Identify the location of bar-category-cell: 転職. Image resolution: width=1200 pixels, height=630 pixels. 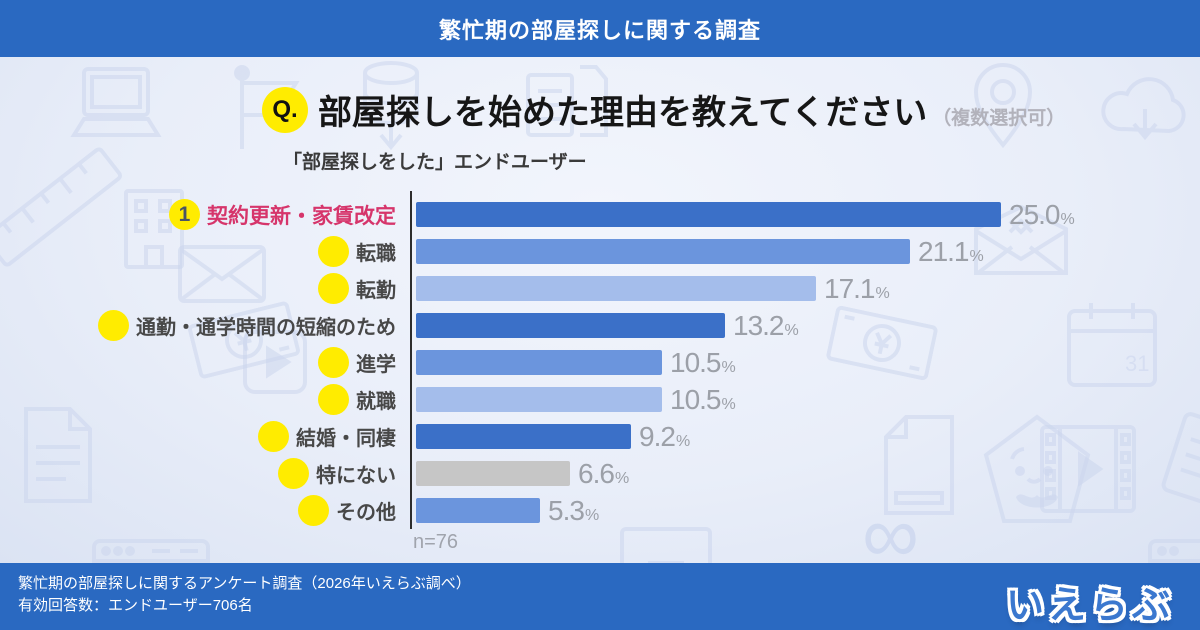
(202, 251).